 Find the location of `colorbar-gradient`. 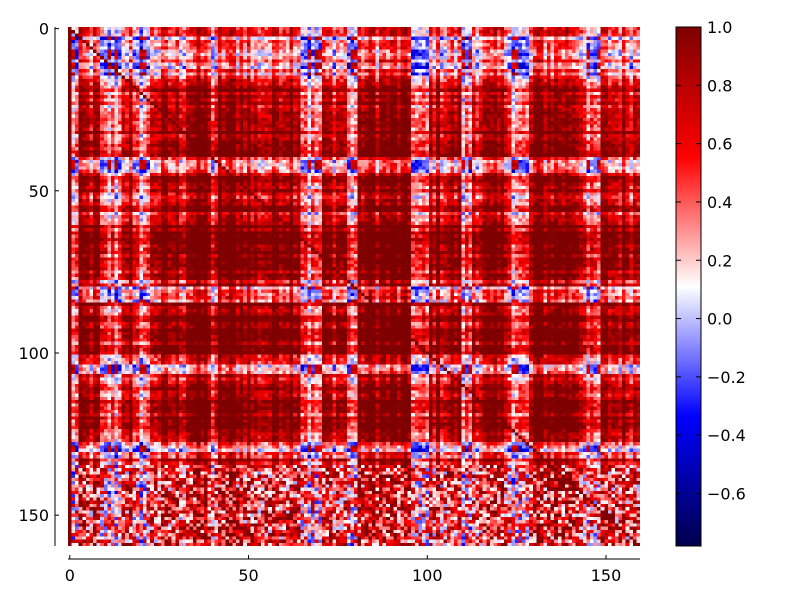

colorbar-gradient is located at coordinates (688, 286).